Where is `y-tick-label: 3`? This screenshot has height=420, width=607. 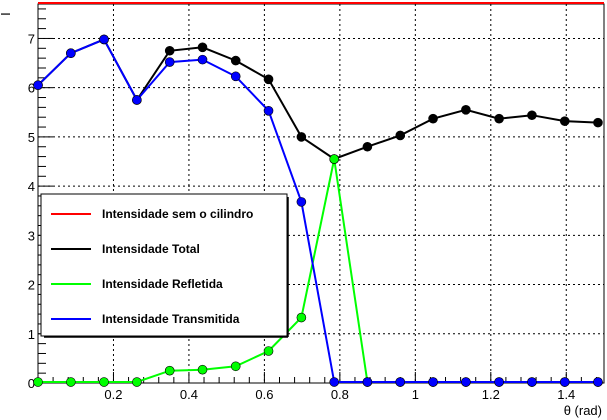
y-tick-label: 3 is located at coordinates (31, 235).